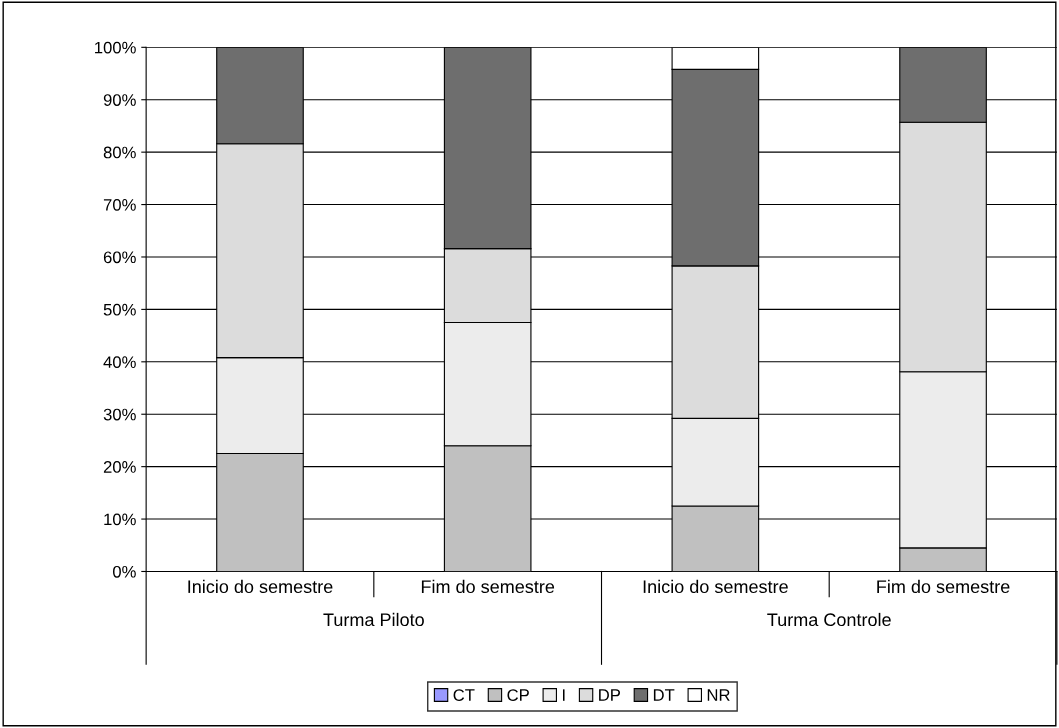 The height and width of the screenshot is (728, 1059). Describe the element at coordinates (718, 695) in the screenshot. I see `legend-label: NR` at that location.